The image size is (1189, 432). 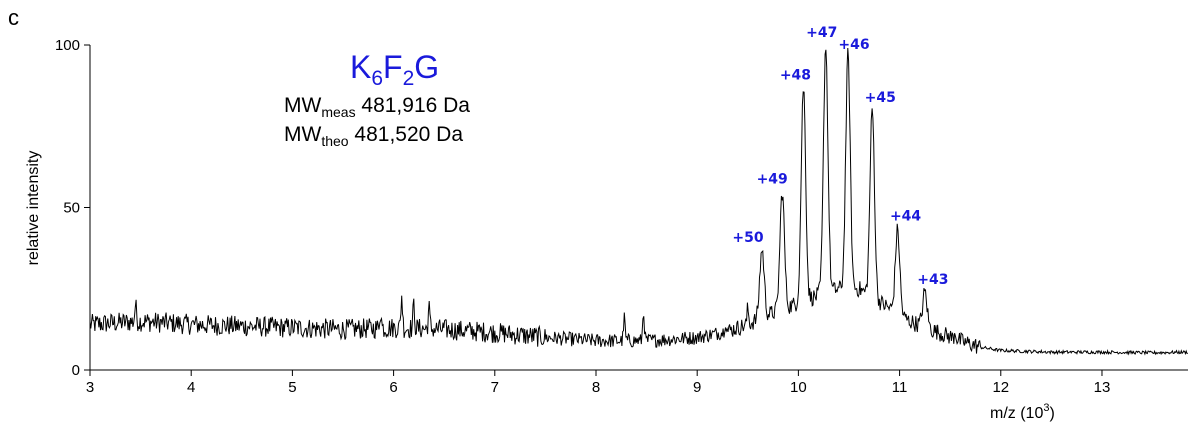 I want to click on peak-charge-label: +45, so click(x=880, y=98).